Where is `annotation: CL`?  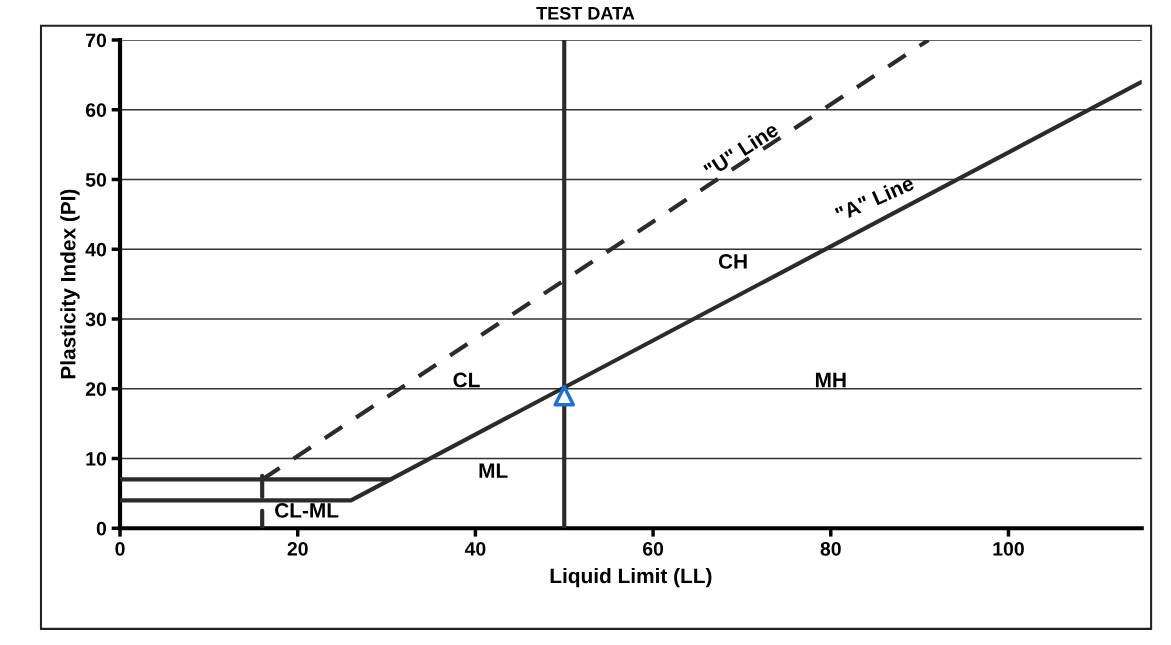
annotation: CL is located at coordinates (466, 380).